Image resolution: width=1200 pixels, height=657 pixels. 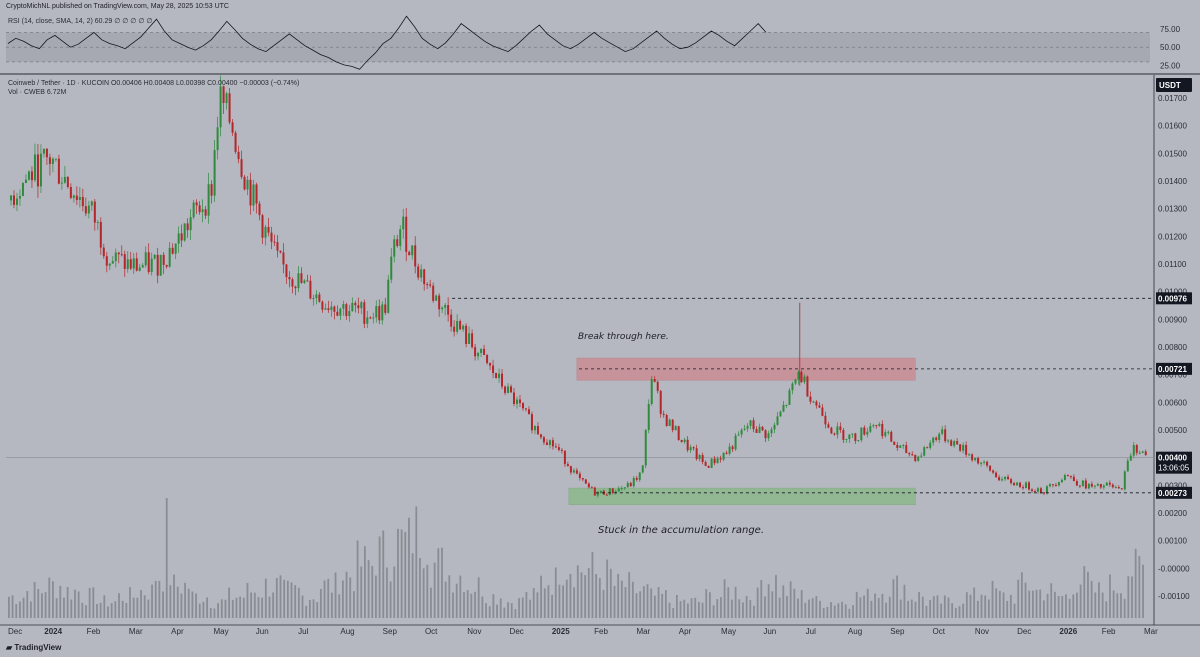 What do you see at coordinates (601, 631) in the screenshot?
I see `time-tick-label: Feb` at bounding box center [601, 631].